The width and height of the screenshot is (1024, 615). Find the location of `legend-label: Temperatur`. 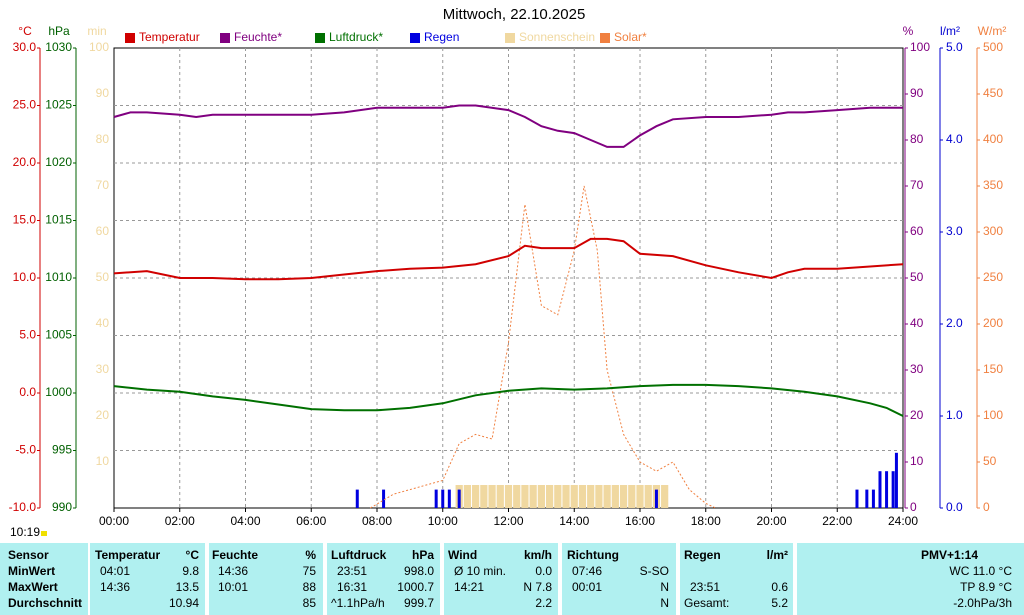

legend-label: Temperatur is located at coordinates (169, 37).